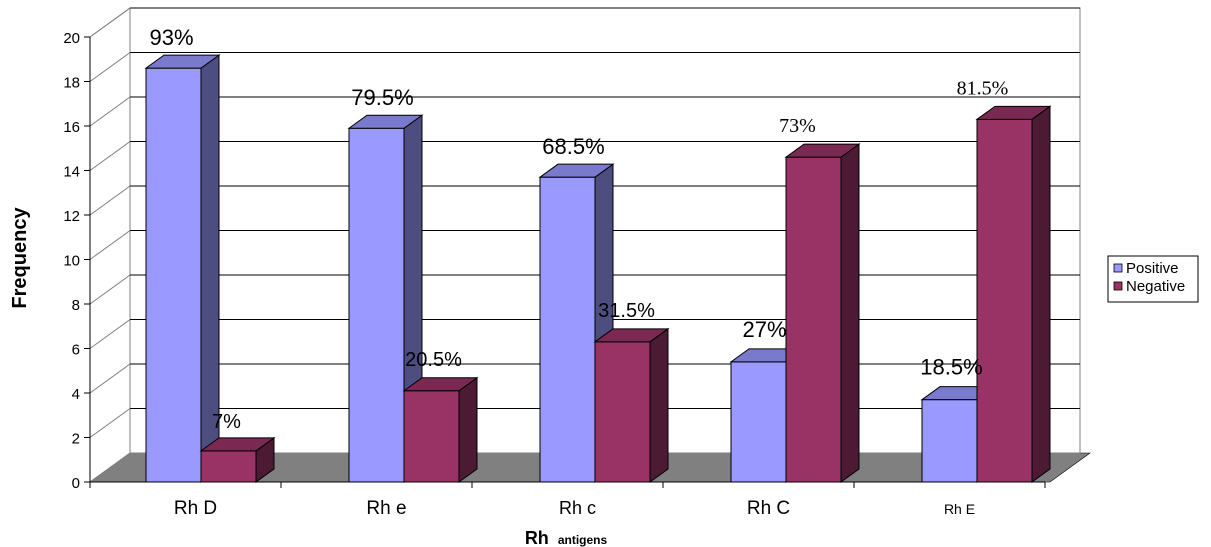  Describe the element at coordinates (71, 38) in the screenshot. I see `y-tick-label: 20` at that location.